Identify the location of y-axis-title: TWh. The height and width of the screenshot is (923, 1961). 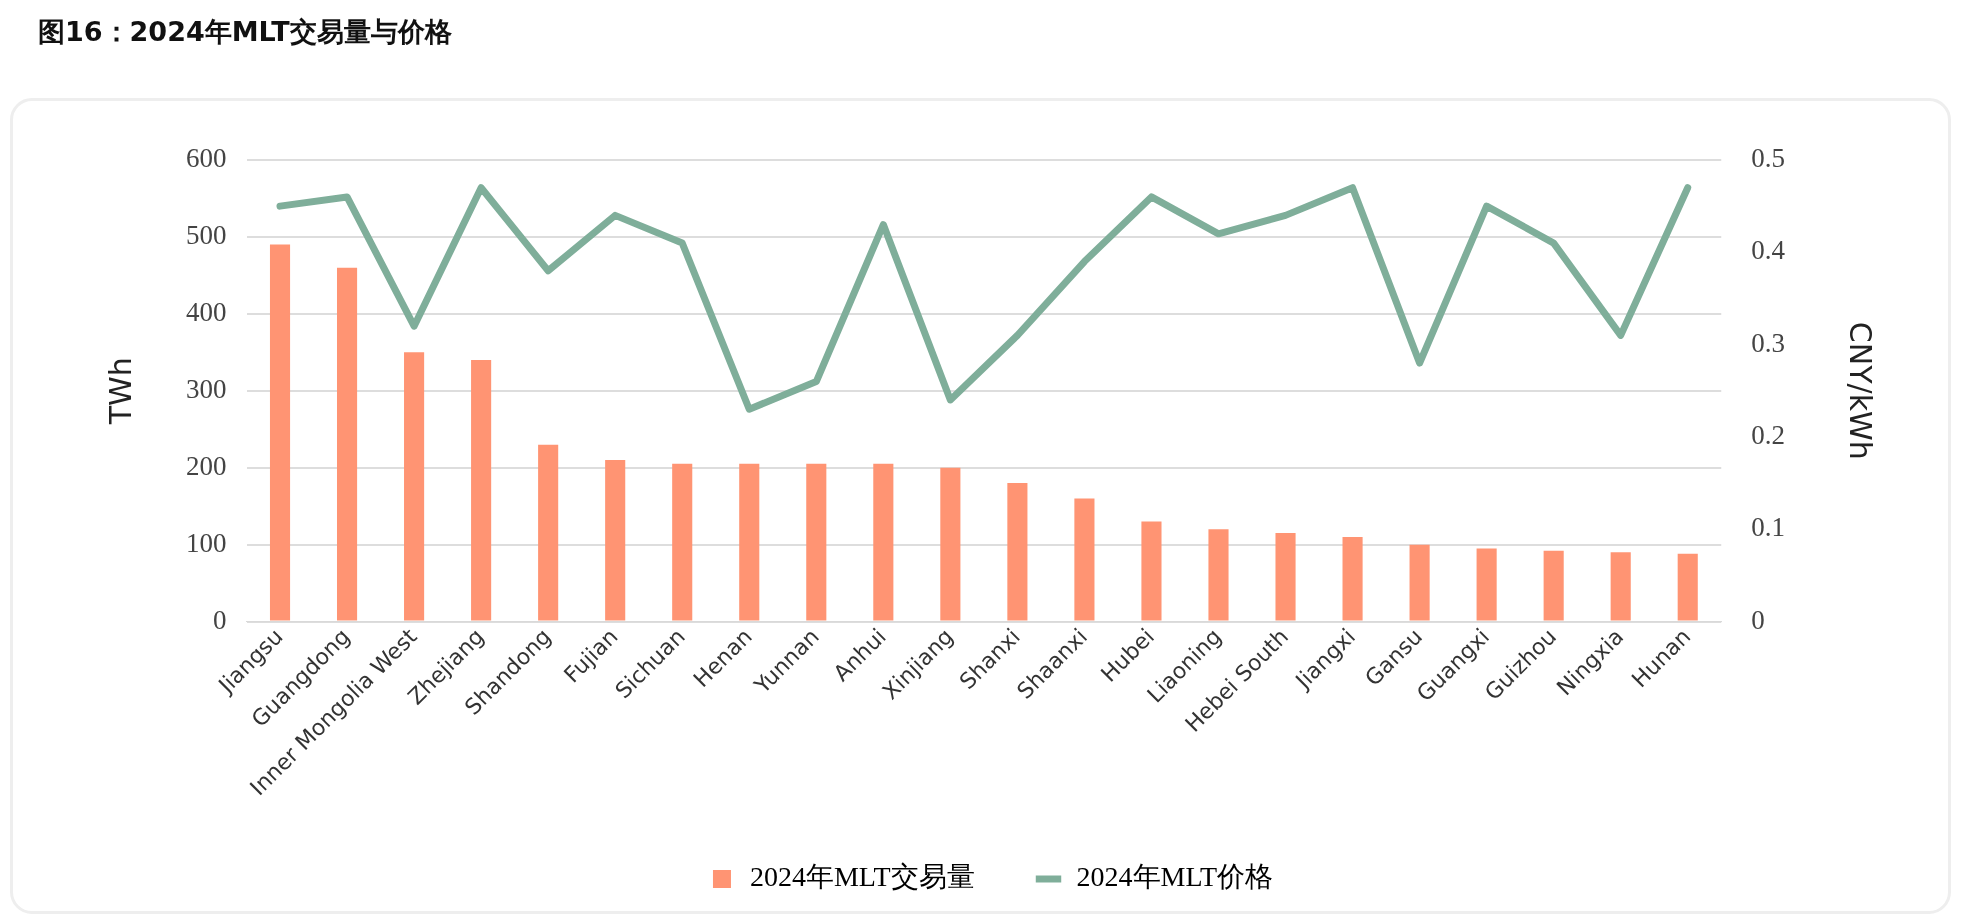
(120, 391).